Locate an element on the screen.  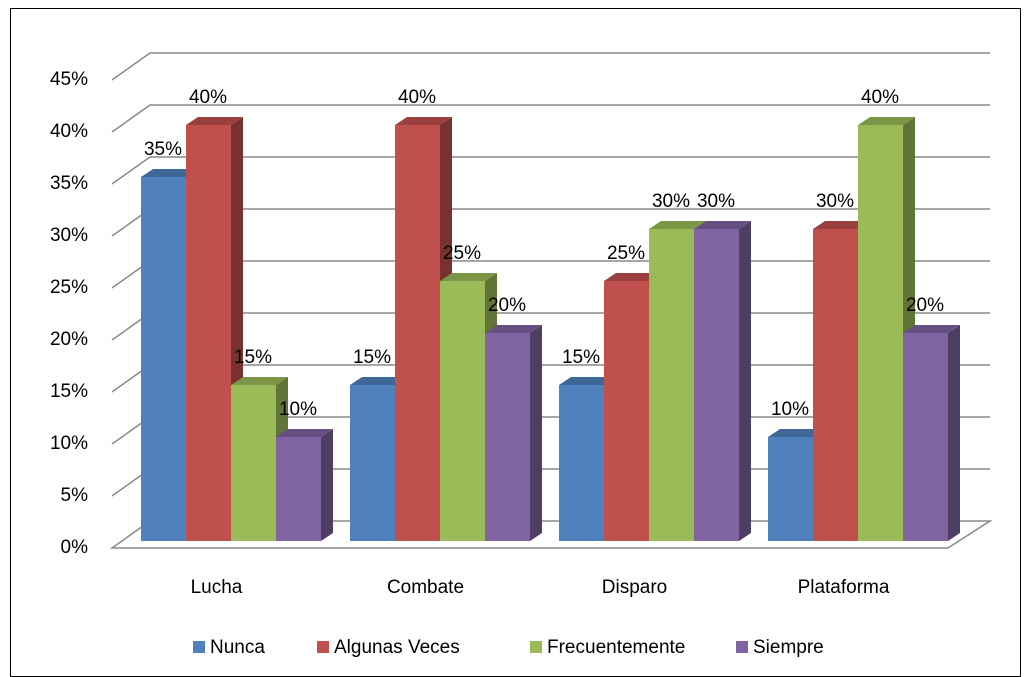
legend-label: Algunas Veces is located at coordinates (397, 647).